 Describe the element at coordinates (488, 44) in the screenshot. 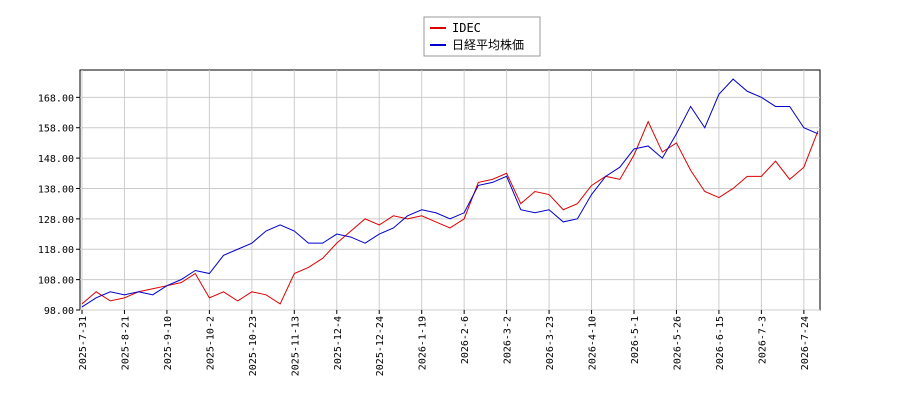

I see `legend-label: 日経平均株価` at that location.